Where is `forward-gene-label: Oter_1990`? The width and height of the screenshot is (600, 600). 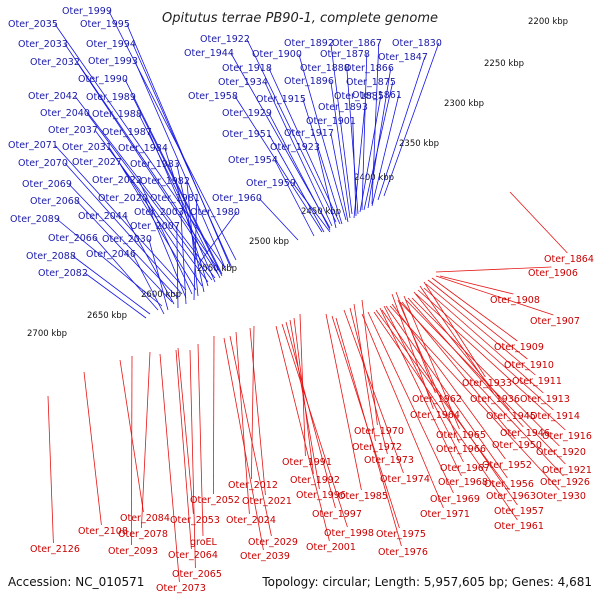
forward-gene-label: Oter_1990 is located at coordinates (103, 79).